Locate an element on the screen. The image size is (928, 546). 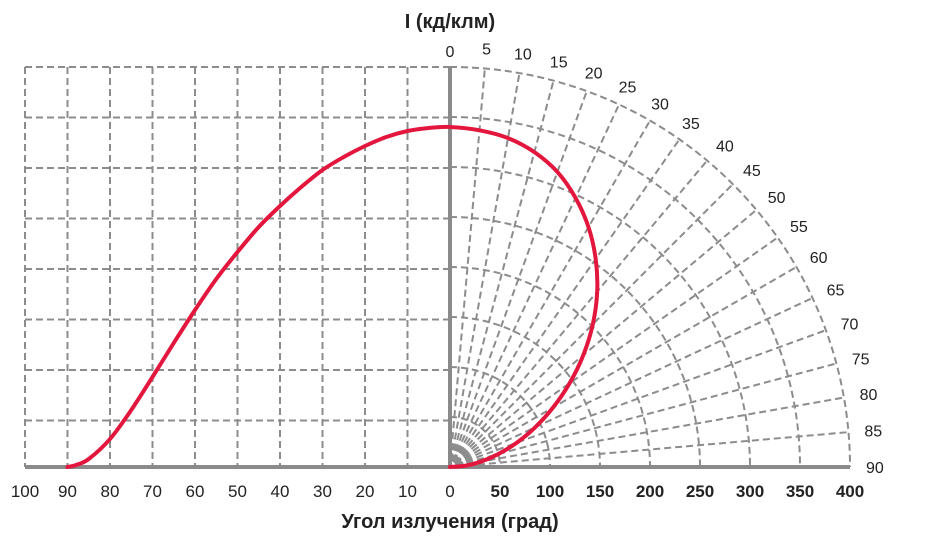
angle-label: 65 is located at coordinates (836, 291).